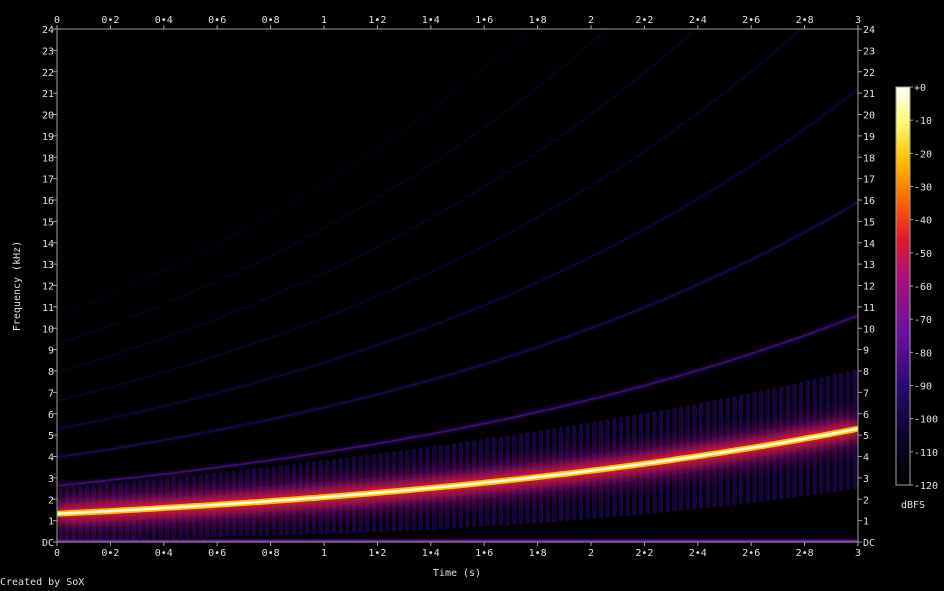 The image size is (944, 591). What do you see at coordinates (866, 436) in the screenshot?
I see `y-tick-label-right: 5` at bounding box center [866, 436].